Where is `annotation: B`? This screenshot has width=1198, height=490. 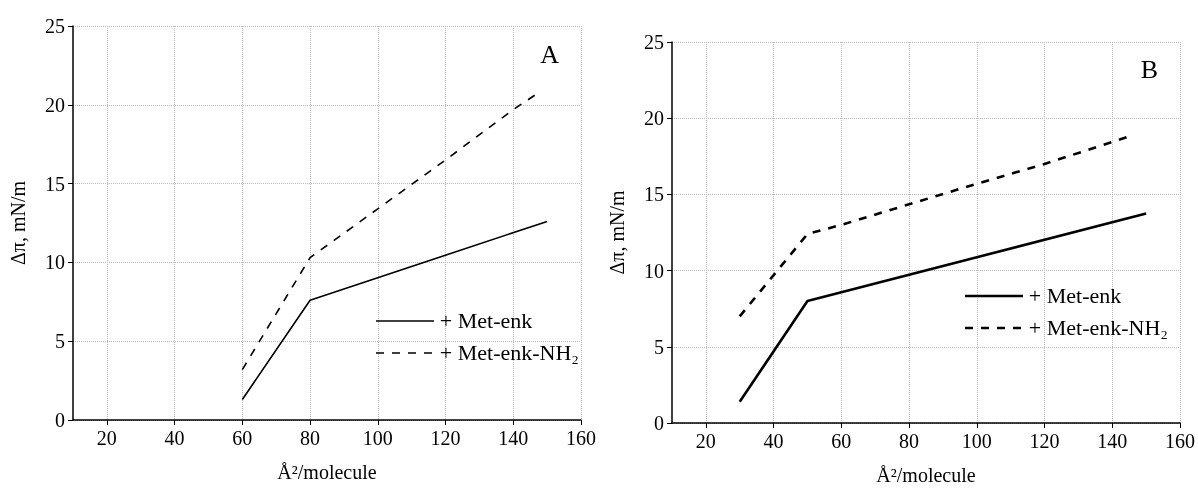
annotation: B is located at coordinates (1149, 70).